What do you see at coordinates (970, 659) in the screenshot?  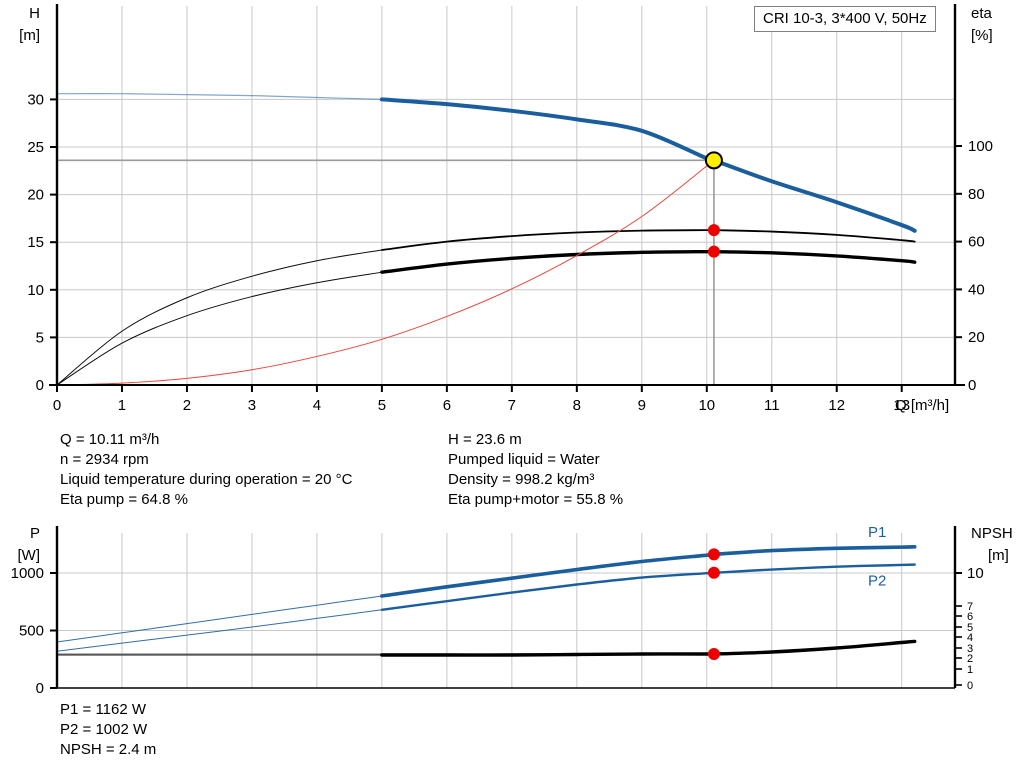 I see `tick-label-npsh: 2` at bounding box center [970, 659].